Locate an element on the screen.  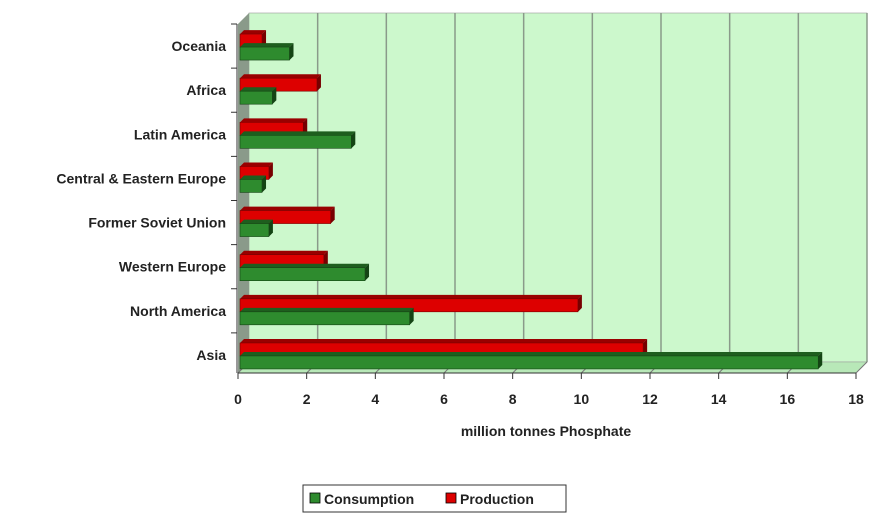
y-tick-label: Asia is located at coordinates (211, 355).